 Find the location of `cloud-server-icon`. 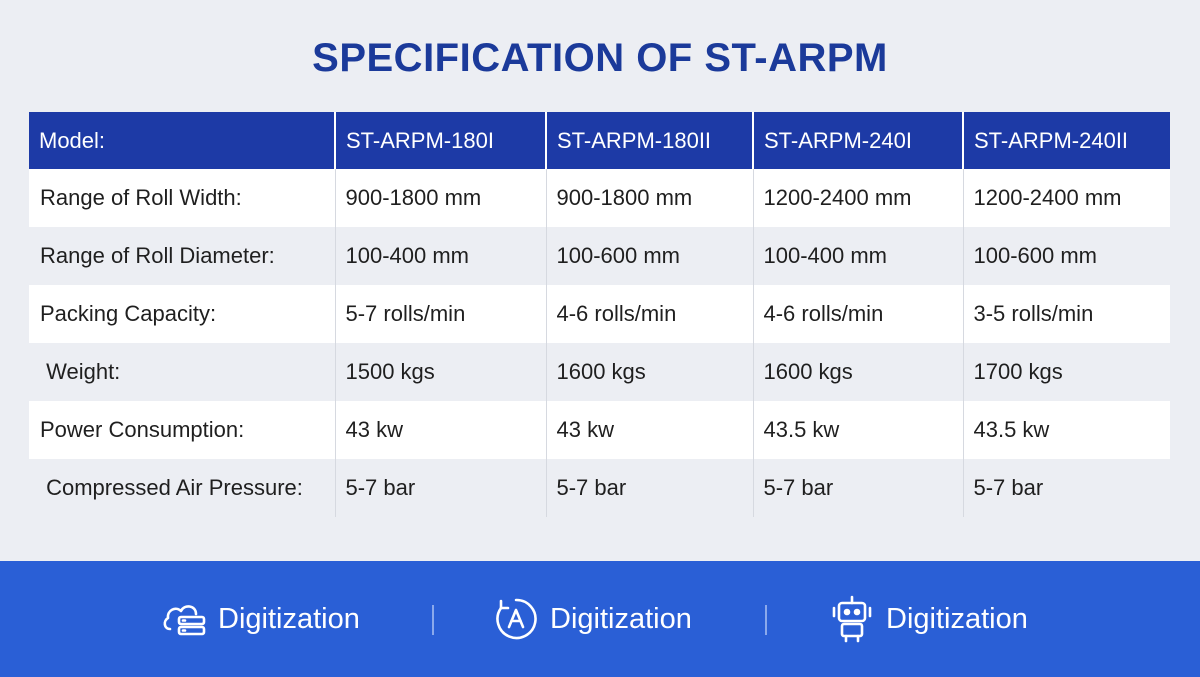

cloud-server-icon is located at coordinates (184, 619).